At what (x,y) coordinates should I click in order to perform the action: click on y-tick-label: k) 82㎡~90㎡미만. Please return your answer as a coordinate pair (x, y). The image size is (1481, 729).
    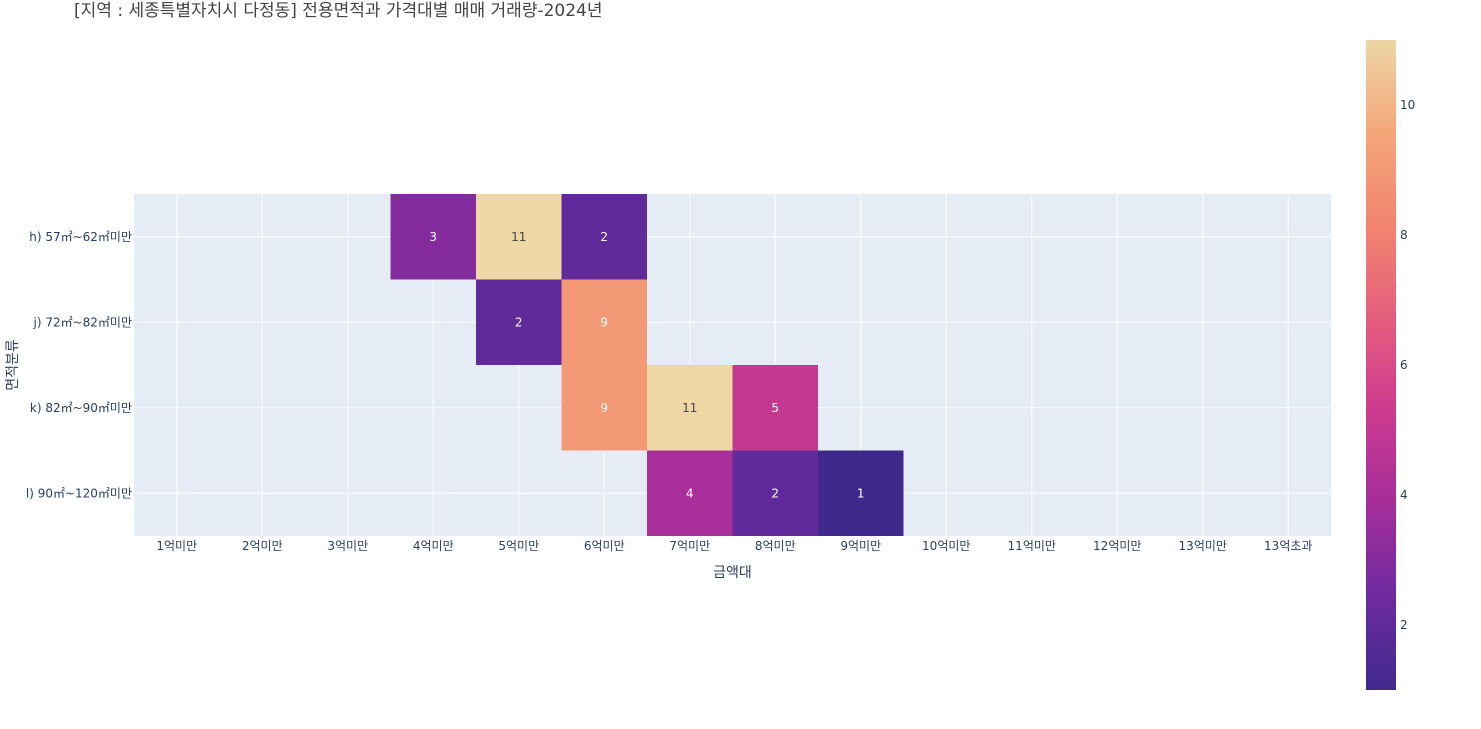
    Looking at the image, I should click on (81, 408).